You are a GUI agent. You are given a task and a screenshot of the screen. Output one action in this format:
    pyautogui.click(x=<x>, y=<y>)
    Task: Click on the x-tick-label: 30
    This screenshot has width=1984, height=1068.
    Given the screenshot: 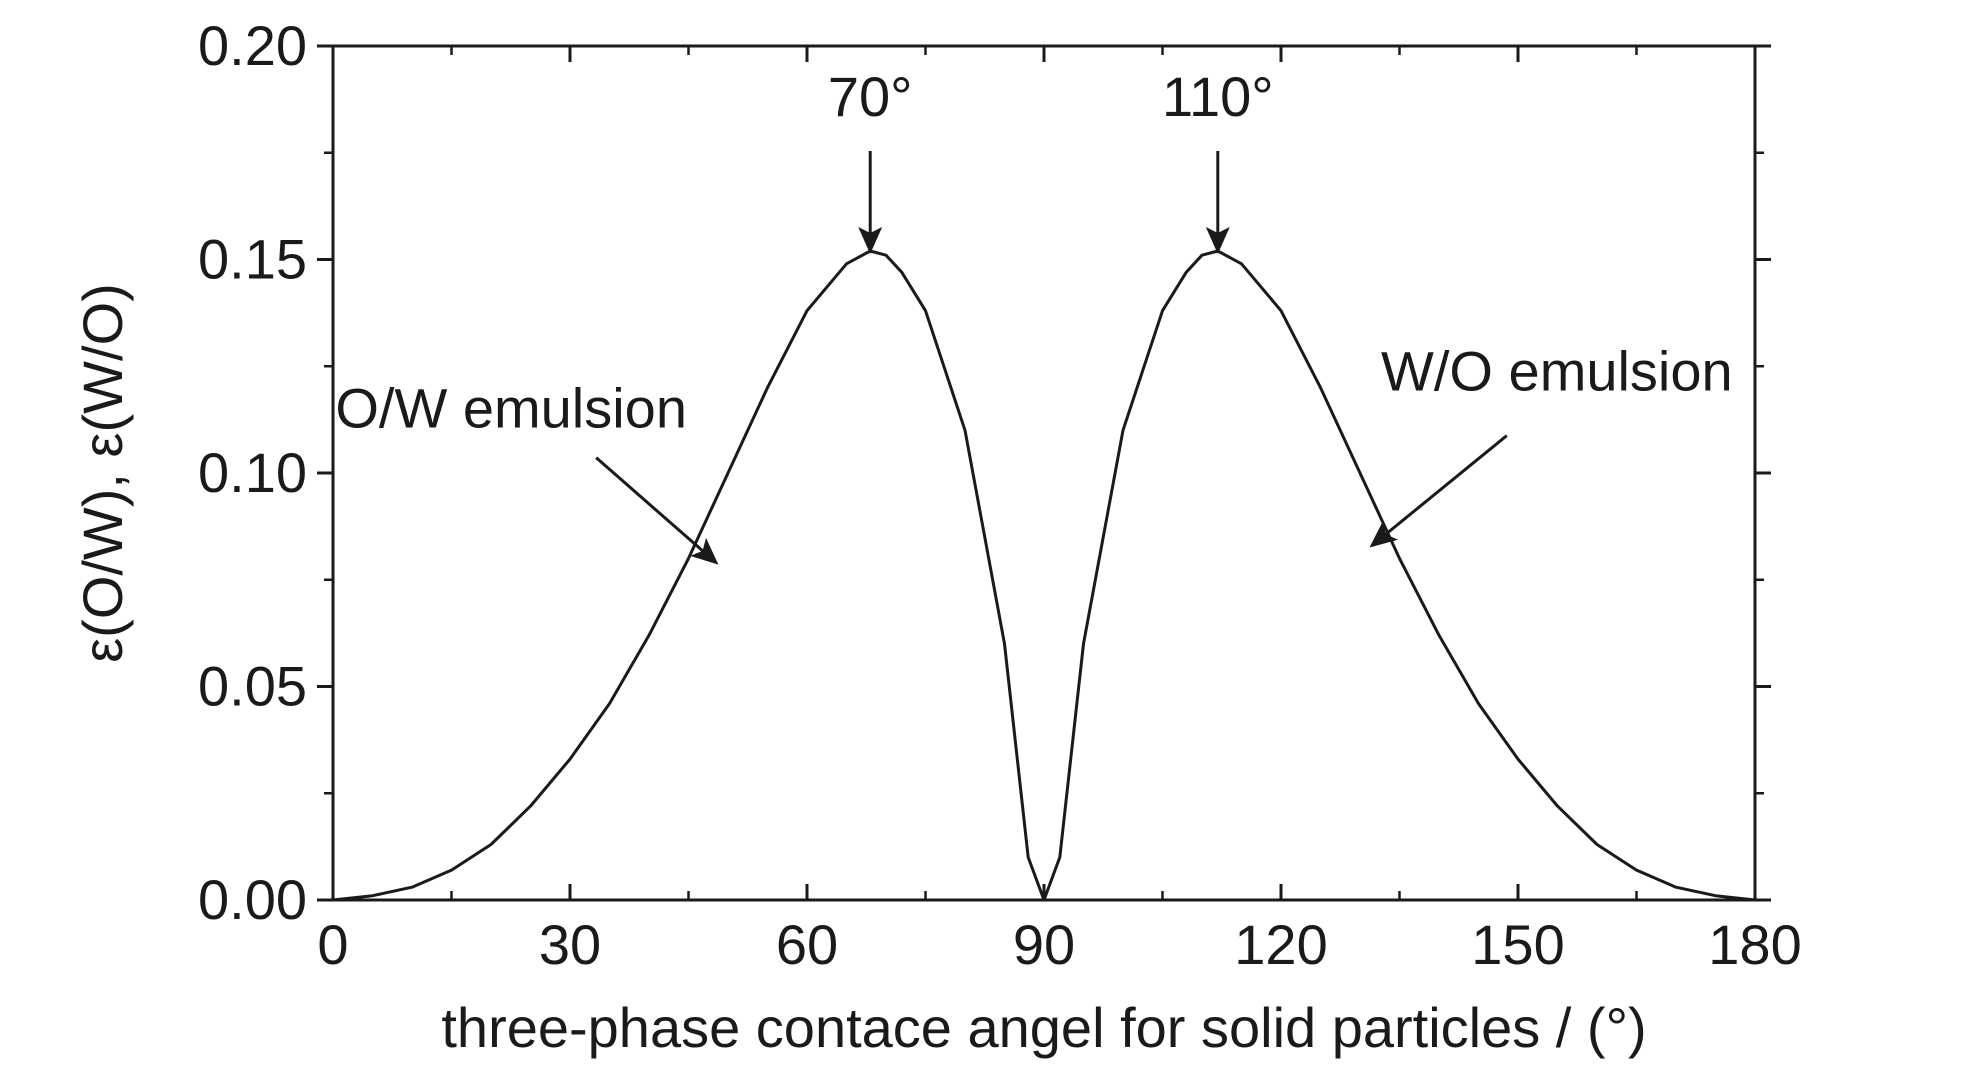 What is the action you would take?
    pyautogui.click(x=570, y=944)
    